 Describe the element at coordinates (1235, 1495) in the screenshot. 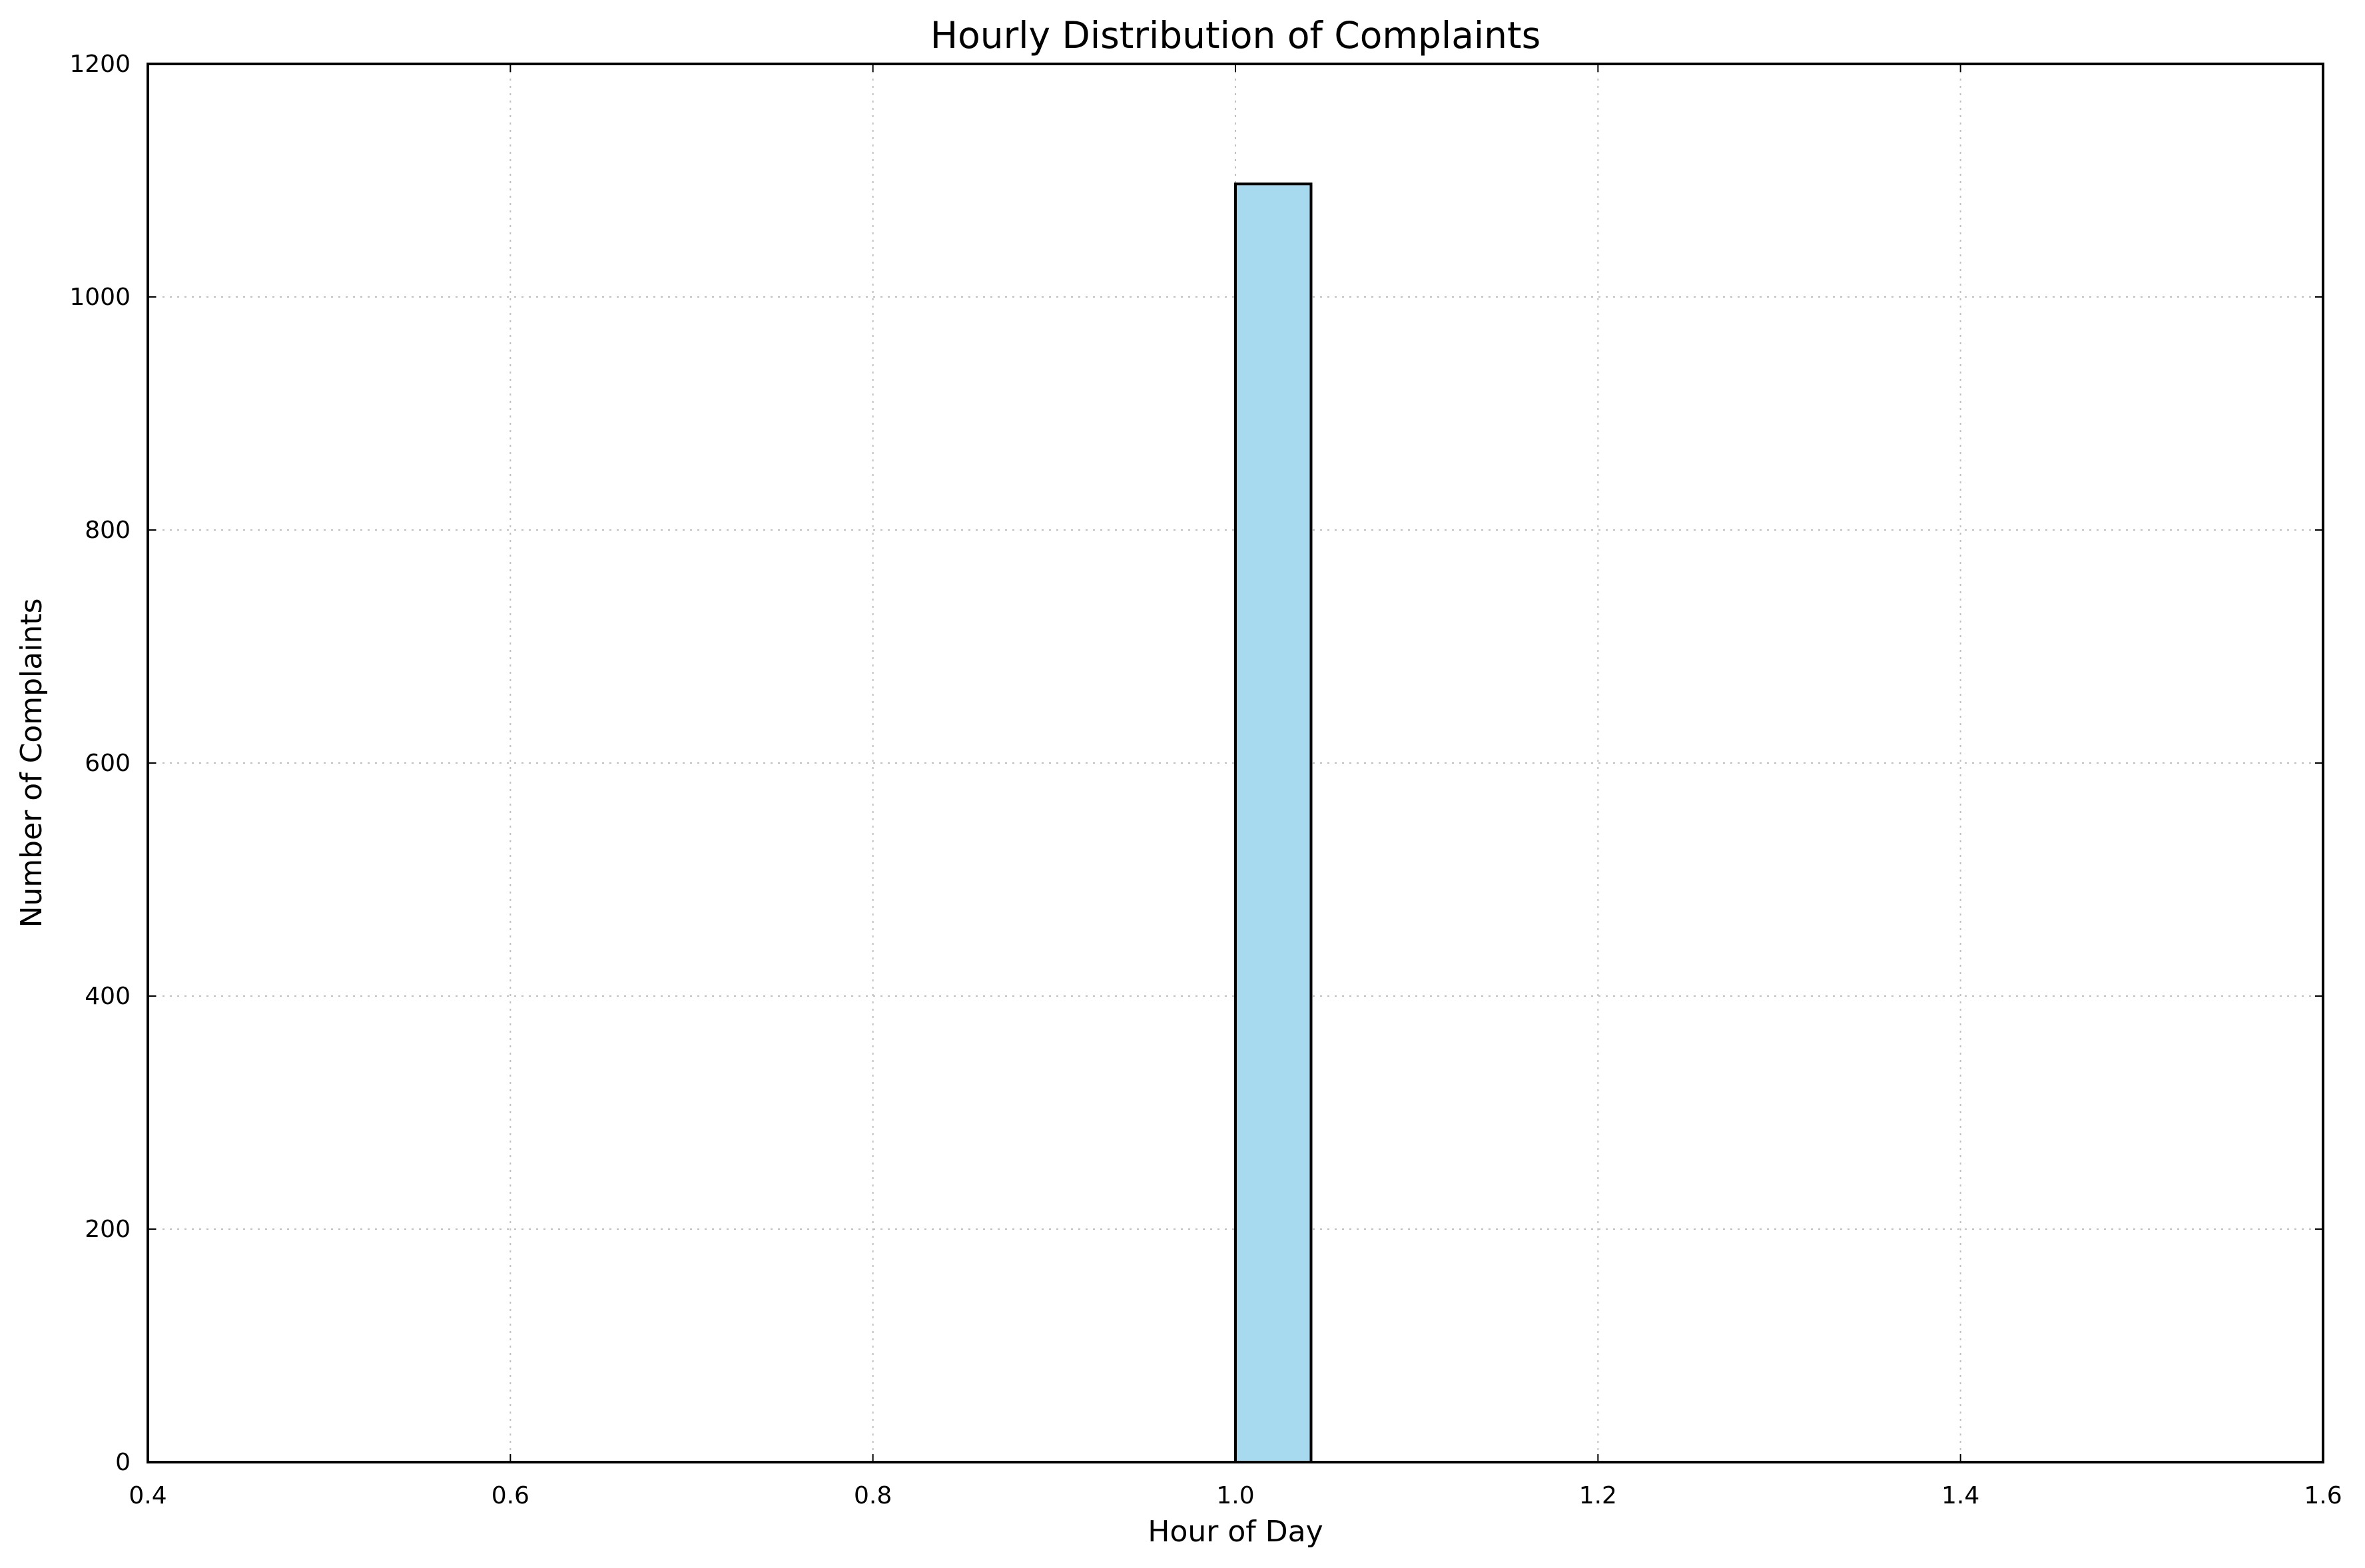

I see `x-tick-label: 1.0` at that location.